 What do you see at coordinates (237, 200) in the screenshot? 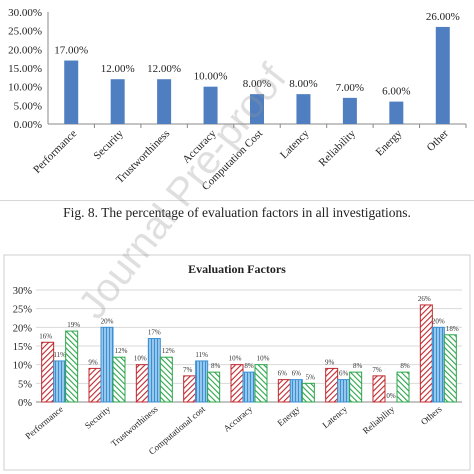
I see `divider` at bounding box center [237, 200].